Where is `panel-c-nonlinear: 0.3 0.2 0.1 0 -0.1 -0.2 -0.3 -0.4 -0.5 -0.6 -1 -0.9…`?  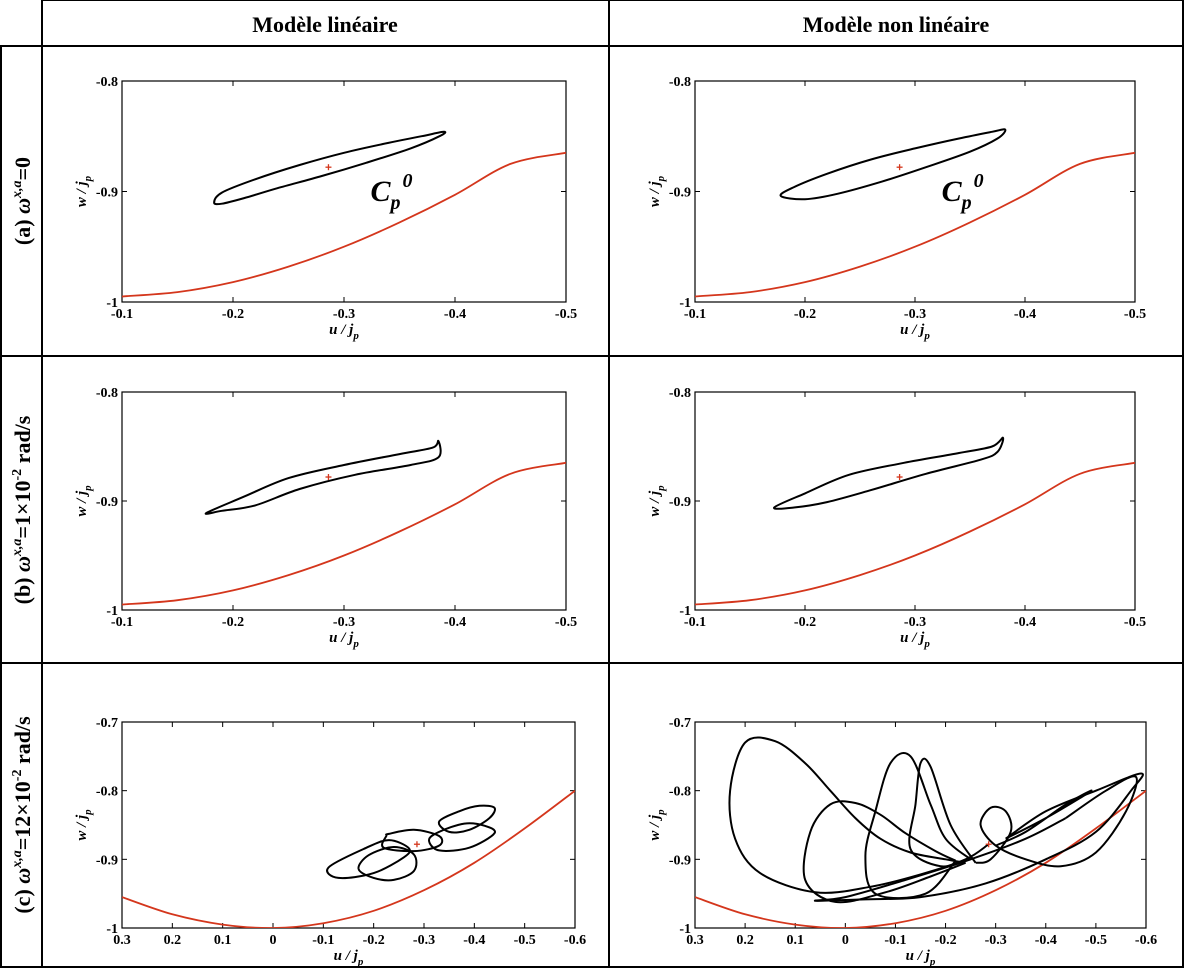
panel-c-nonlinear: 0.3 0.2 0.1 0 -0.1 -0.2 -0.3 -0.4 -0.5 -0.6 -1 -0.9… is located at coordinates (902, 842).